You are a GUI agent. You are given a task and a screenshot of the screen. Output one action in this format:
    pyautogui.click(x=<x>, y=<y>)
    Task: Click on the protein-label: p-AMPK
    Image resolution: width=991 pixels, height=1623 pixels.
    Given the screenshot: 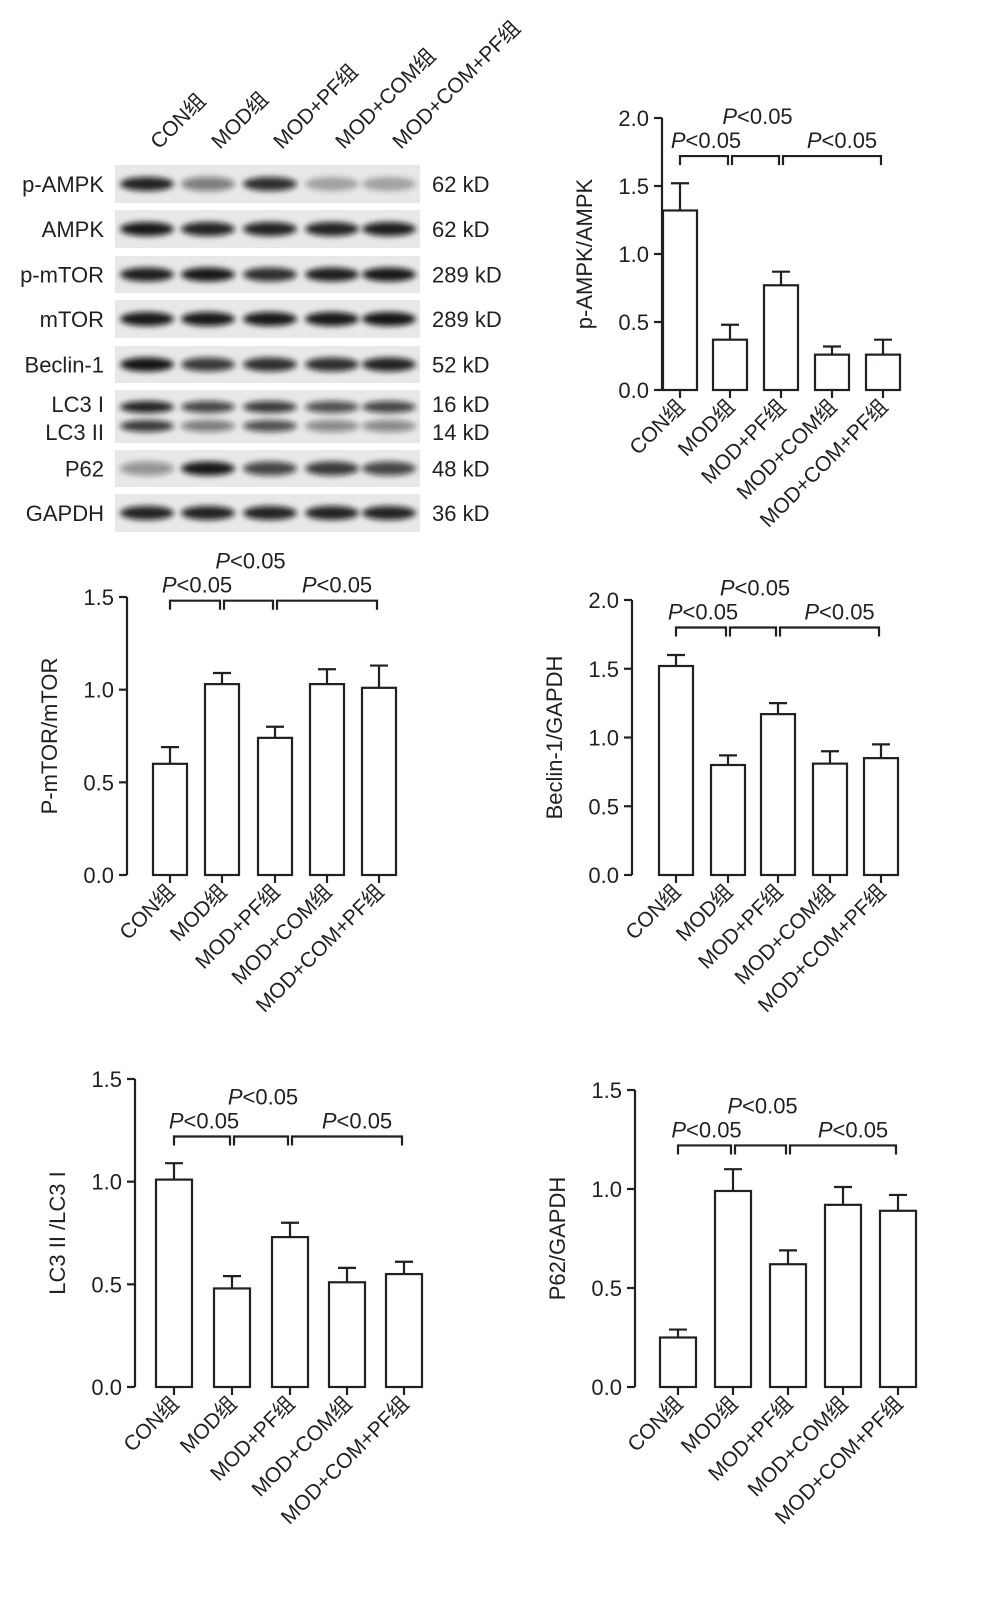 What is the action you would take?
    pyautogui.click(x=63, y=184)
    